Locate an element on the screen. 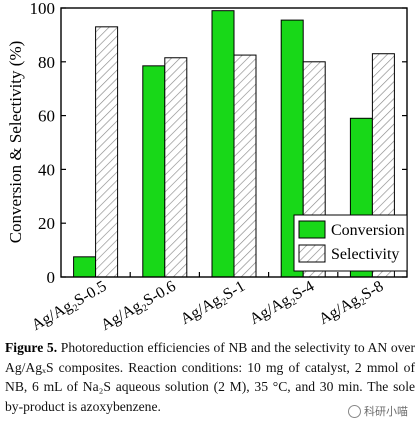  legend-label-selectivity: Selectivity is located at coordinates (365, 254).